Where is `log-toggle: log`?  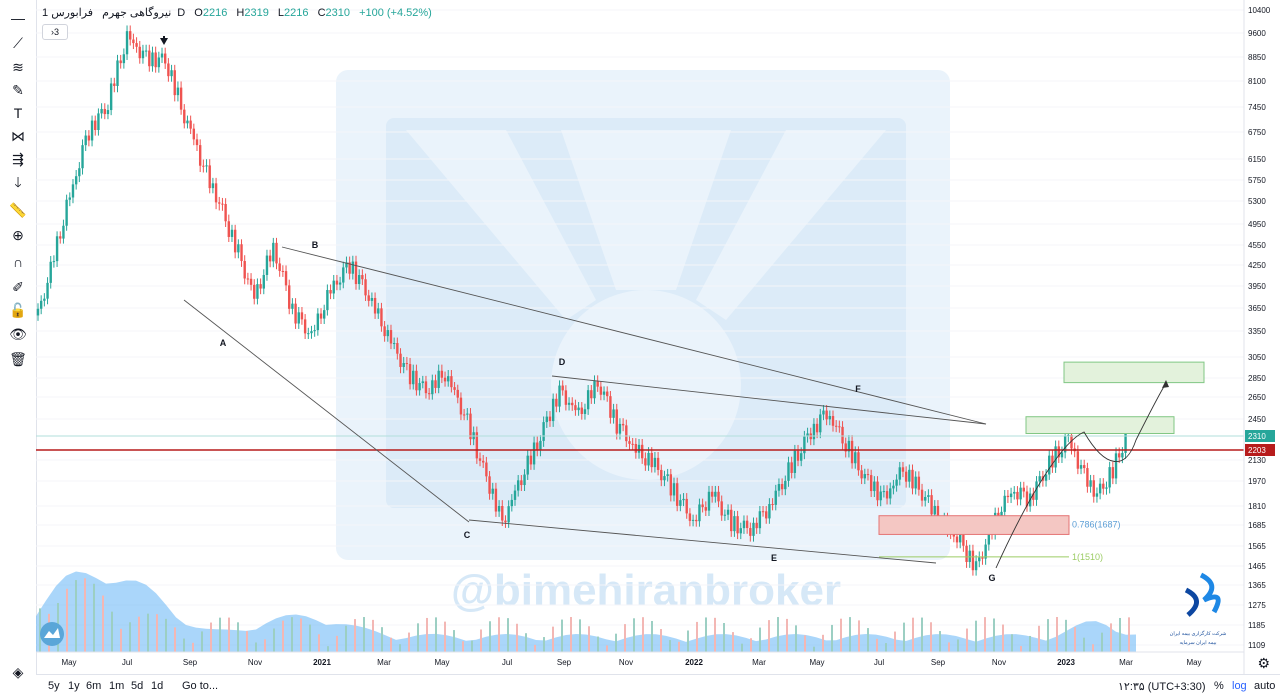 log-toggle: log is located at coordinates (1239, 686).